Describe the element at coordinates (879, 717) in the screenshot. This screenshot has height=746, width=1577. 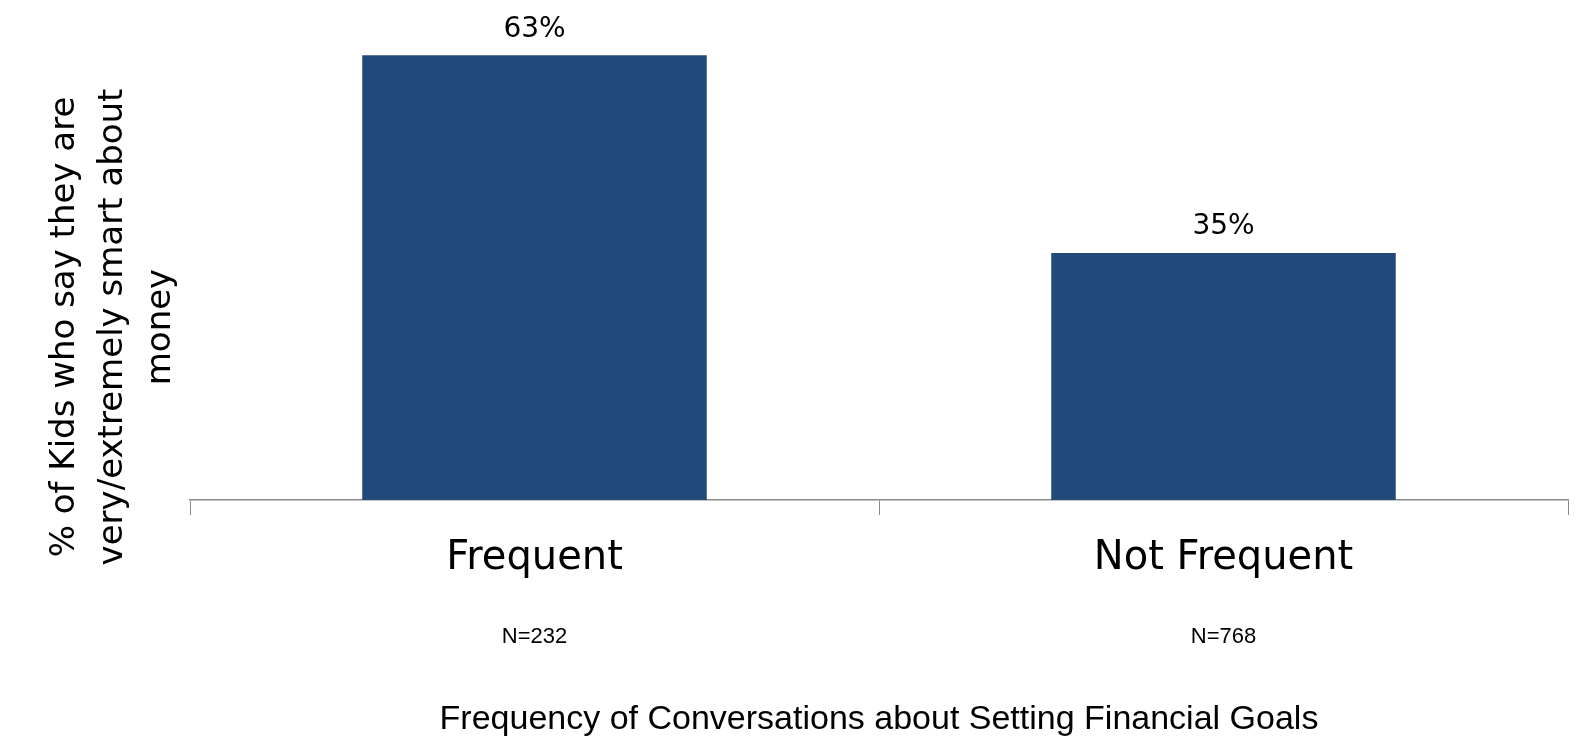
I see `x-axis-title: Frequency of Conversations about Setting Financial Goals` at that location.